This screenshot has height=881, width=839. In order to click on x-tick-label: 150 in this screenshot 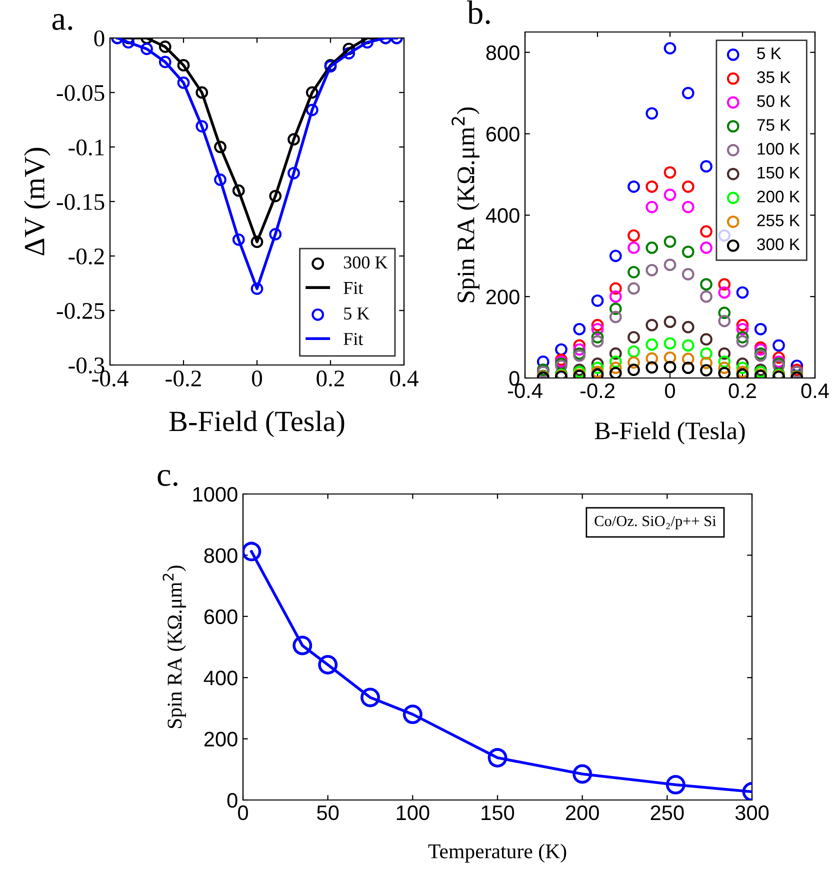, I will do `click(498, 812)`.